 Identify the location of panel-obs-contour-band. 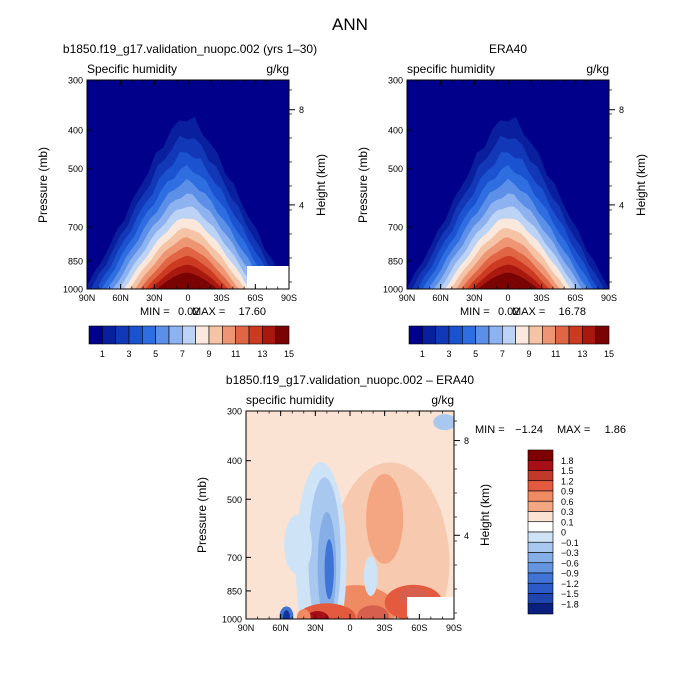
(508, 280).